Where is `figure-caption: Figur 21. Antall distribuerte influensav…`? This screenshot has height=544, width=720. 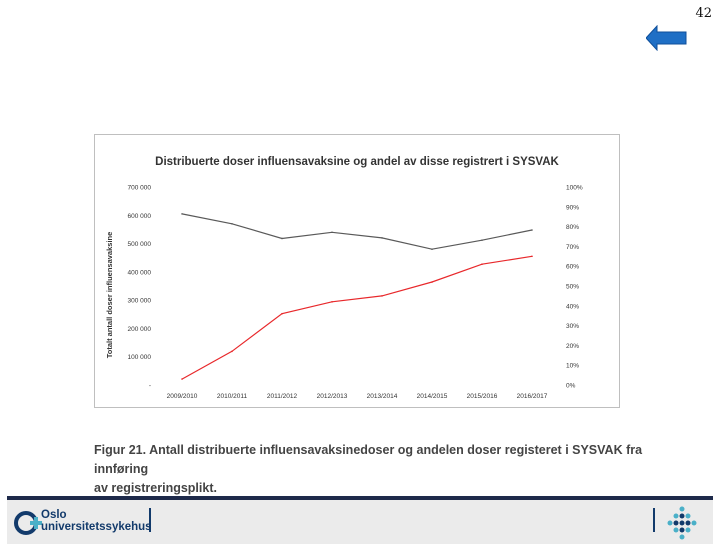 figure-caption: Figur 21. Antall distribuerte influensav… is located at coordinates (374, 469).